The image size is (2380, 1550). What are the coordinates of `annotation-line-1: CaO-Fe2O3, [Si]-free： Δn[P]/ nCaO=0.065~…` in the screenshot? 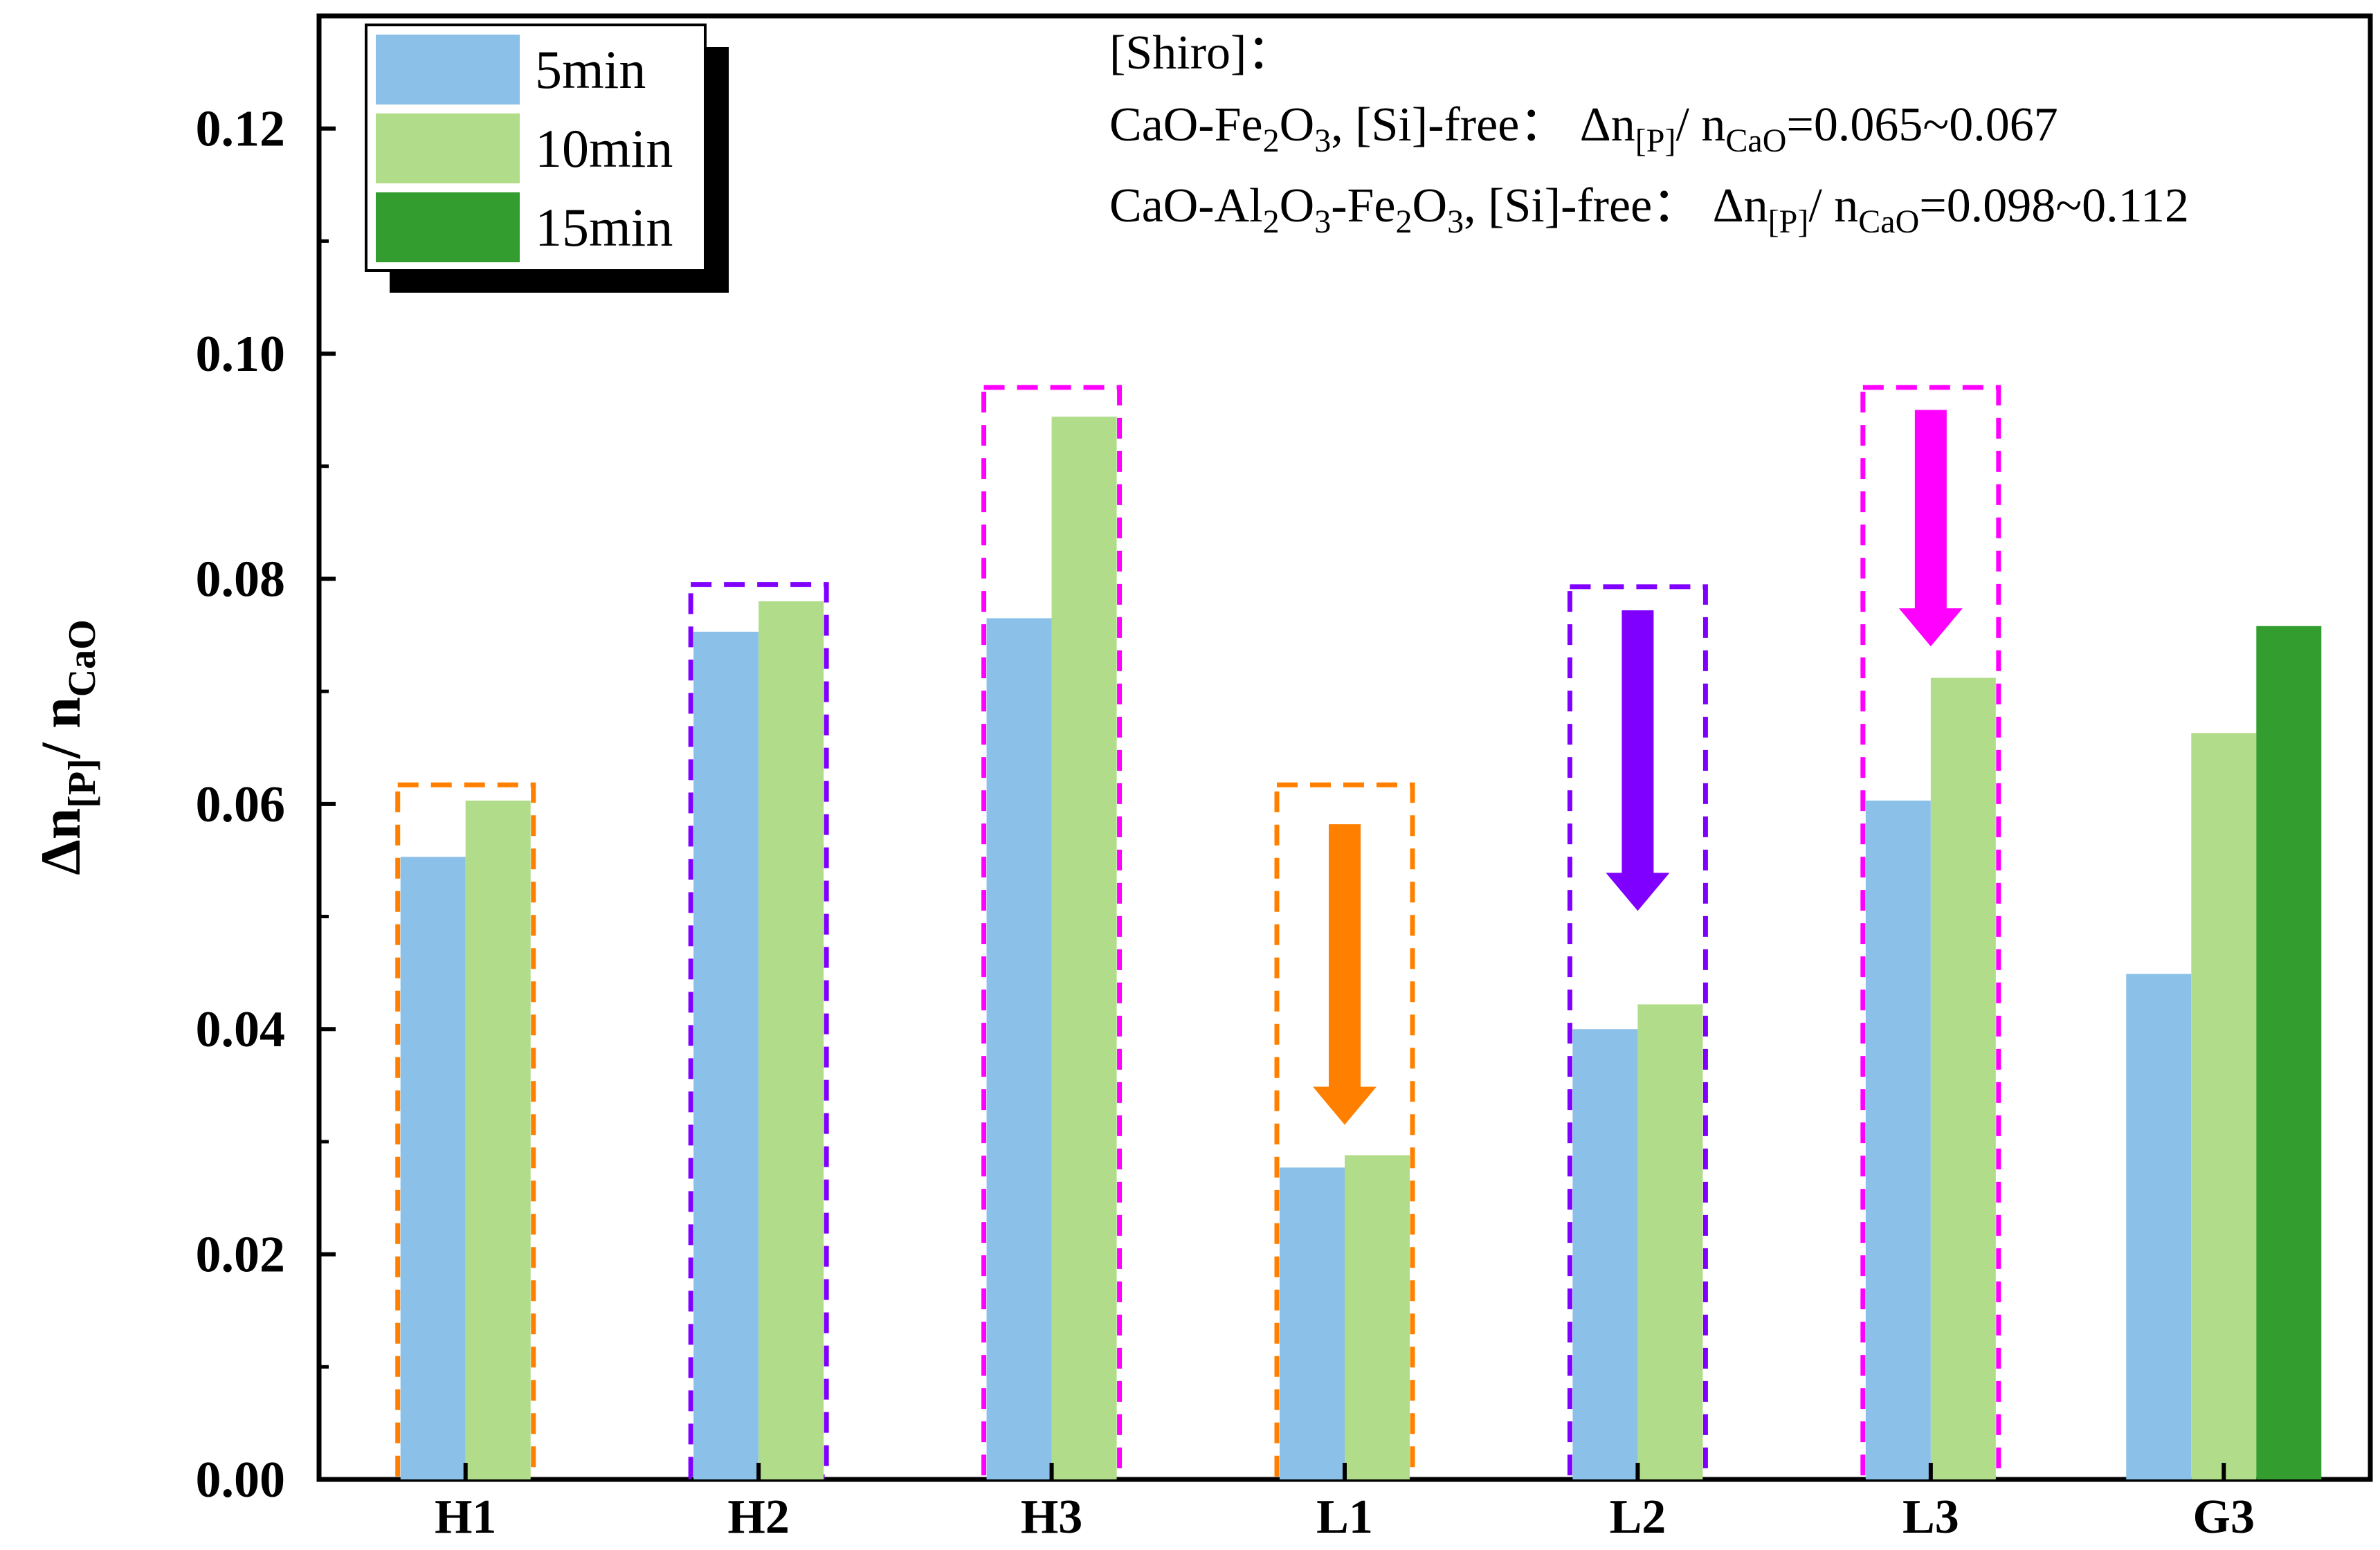 It's located at (1583, 128).